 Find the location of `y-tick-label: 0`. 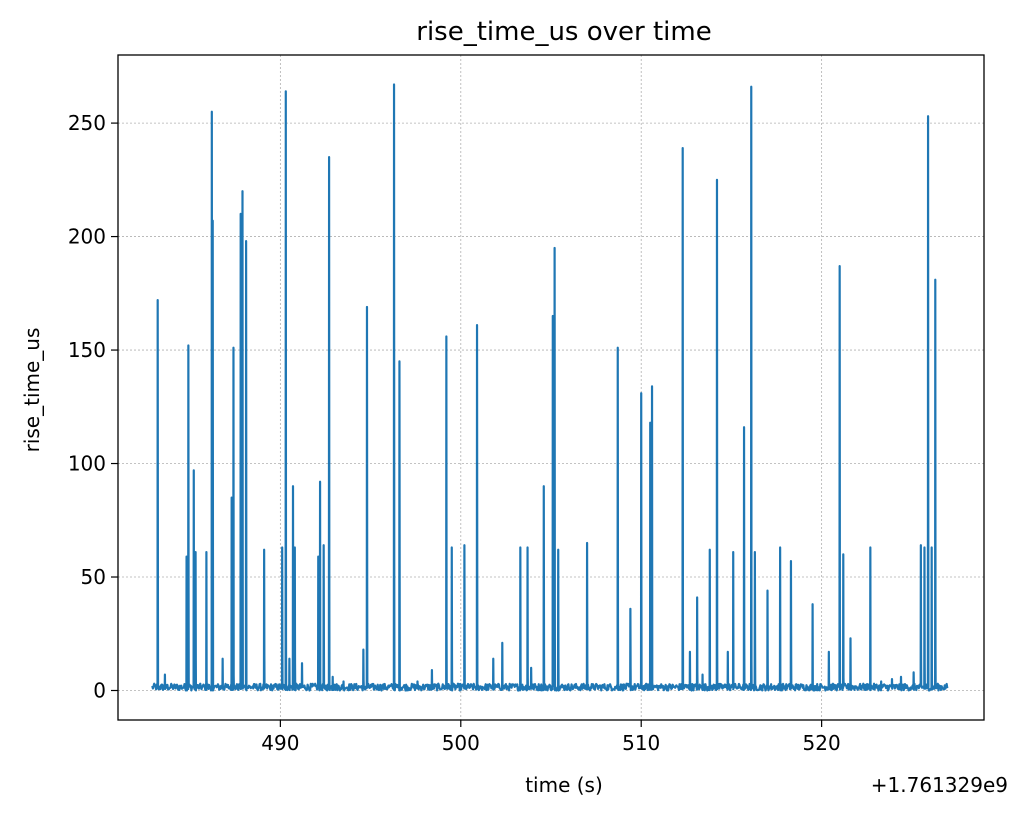

y-tick-label: 0 is located at coordinates (99, 690).